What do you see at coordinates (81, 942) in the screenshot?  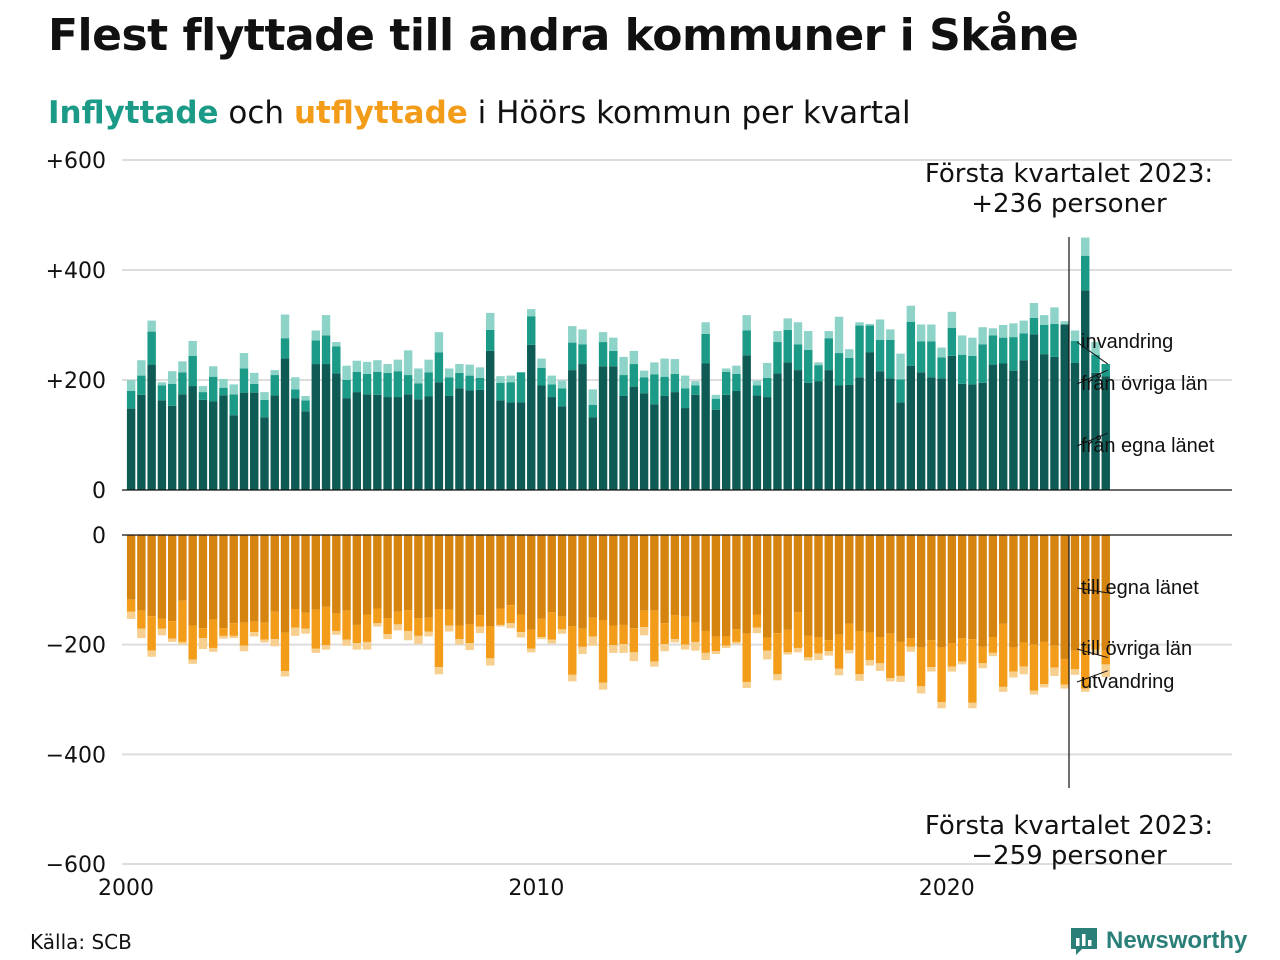 I see `source-note: Källa: SCB` at bounding box center [81, 942].